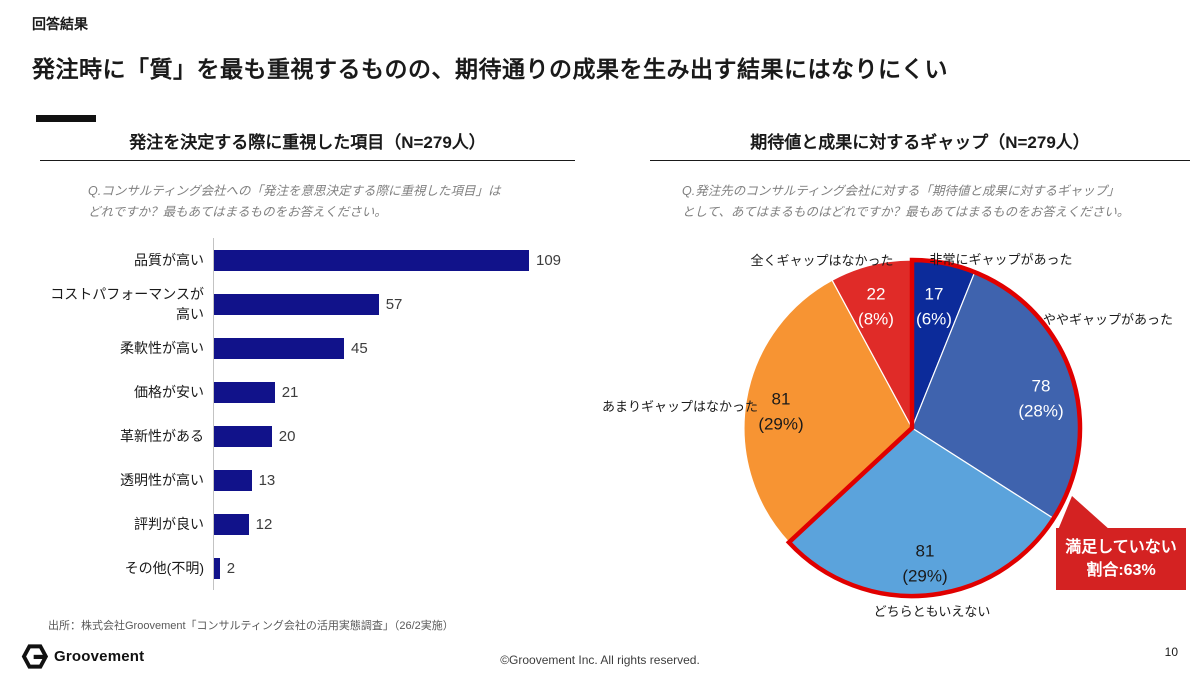 The image size is (1200, 674). Describe the element at coordinates (1121, 547) in the screenshot. I see `callout-line1: 満足していない` at that location.